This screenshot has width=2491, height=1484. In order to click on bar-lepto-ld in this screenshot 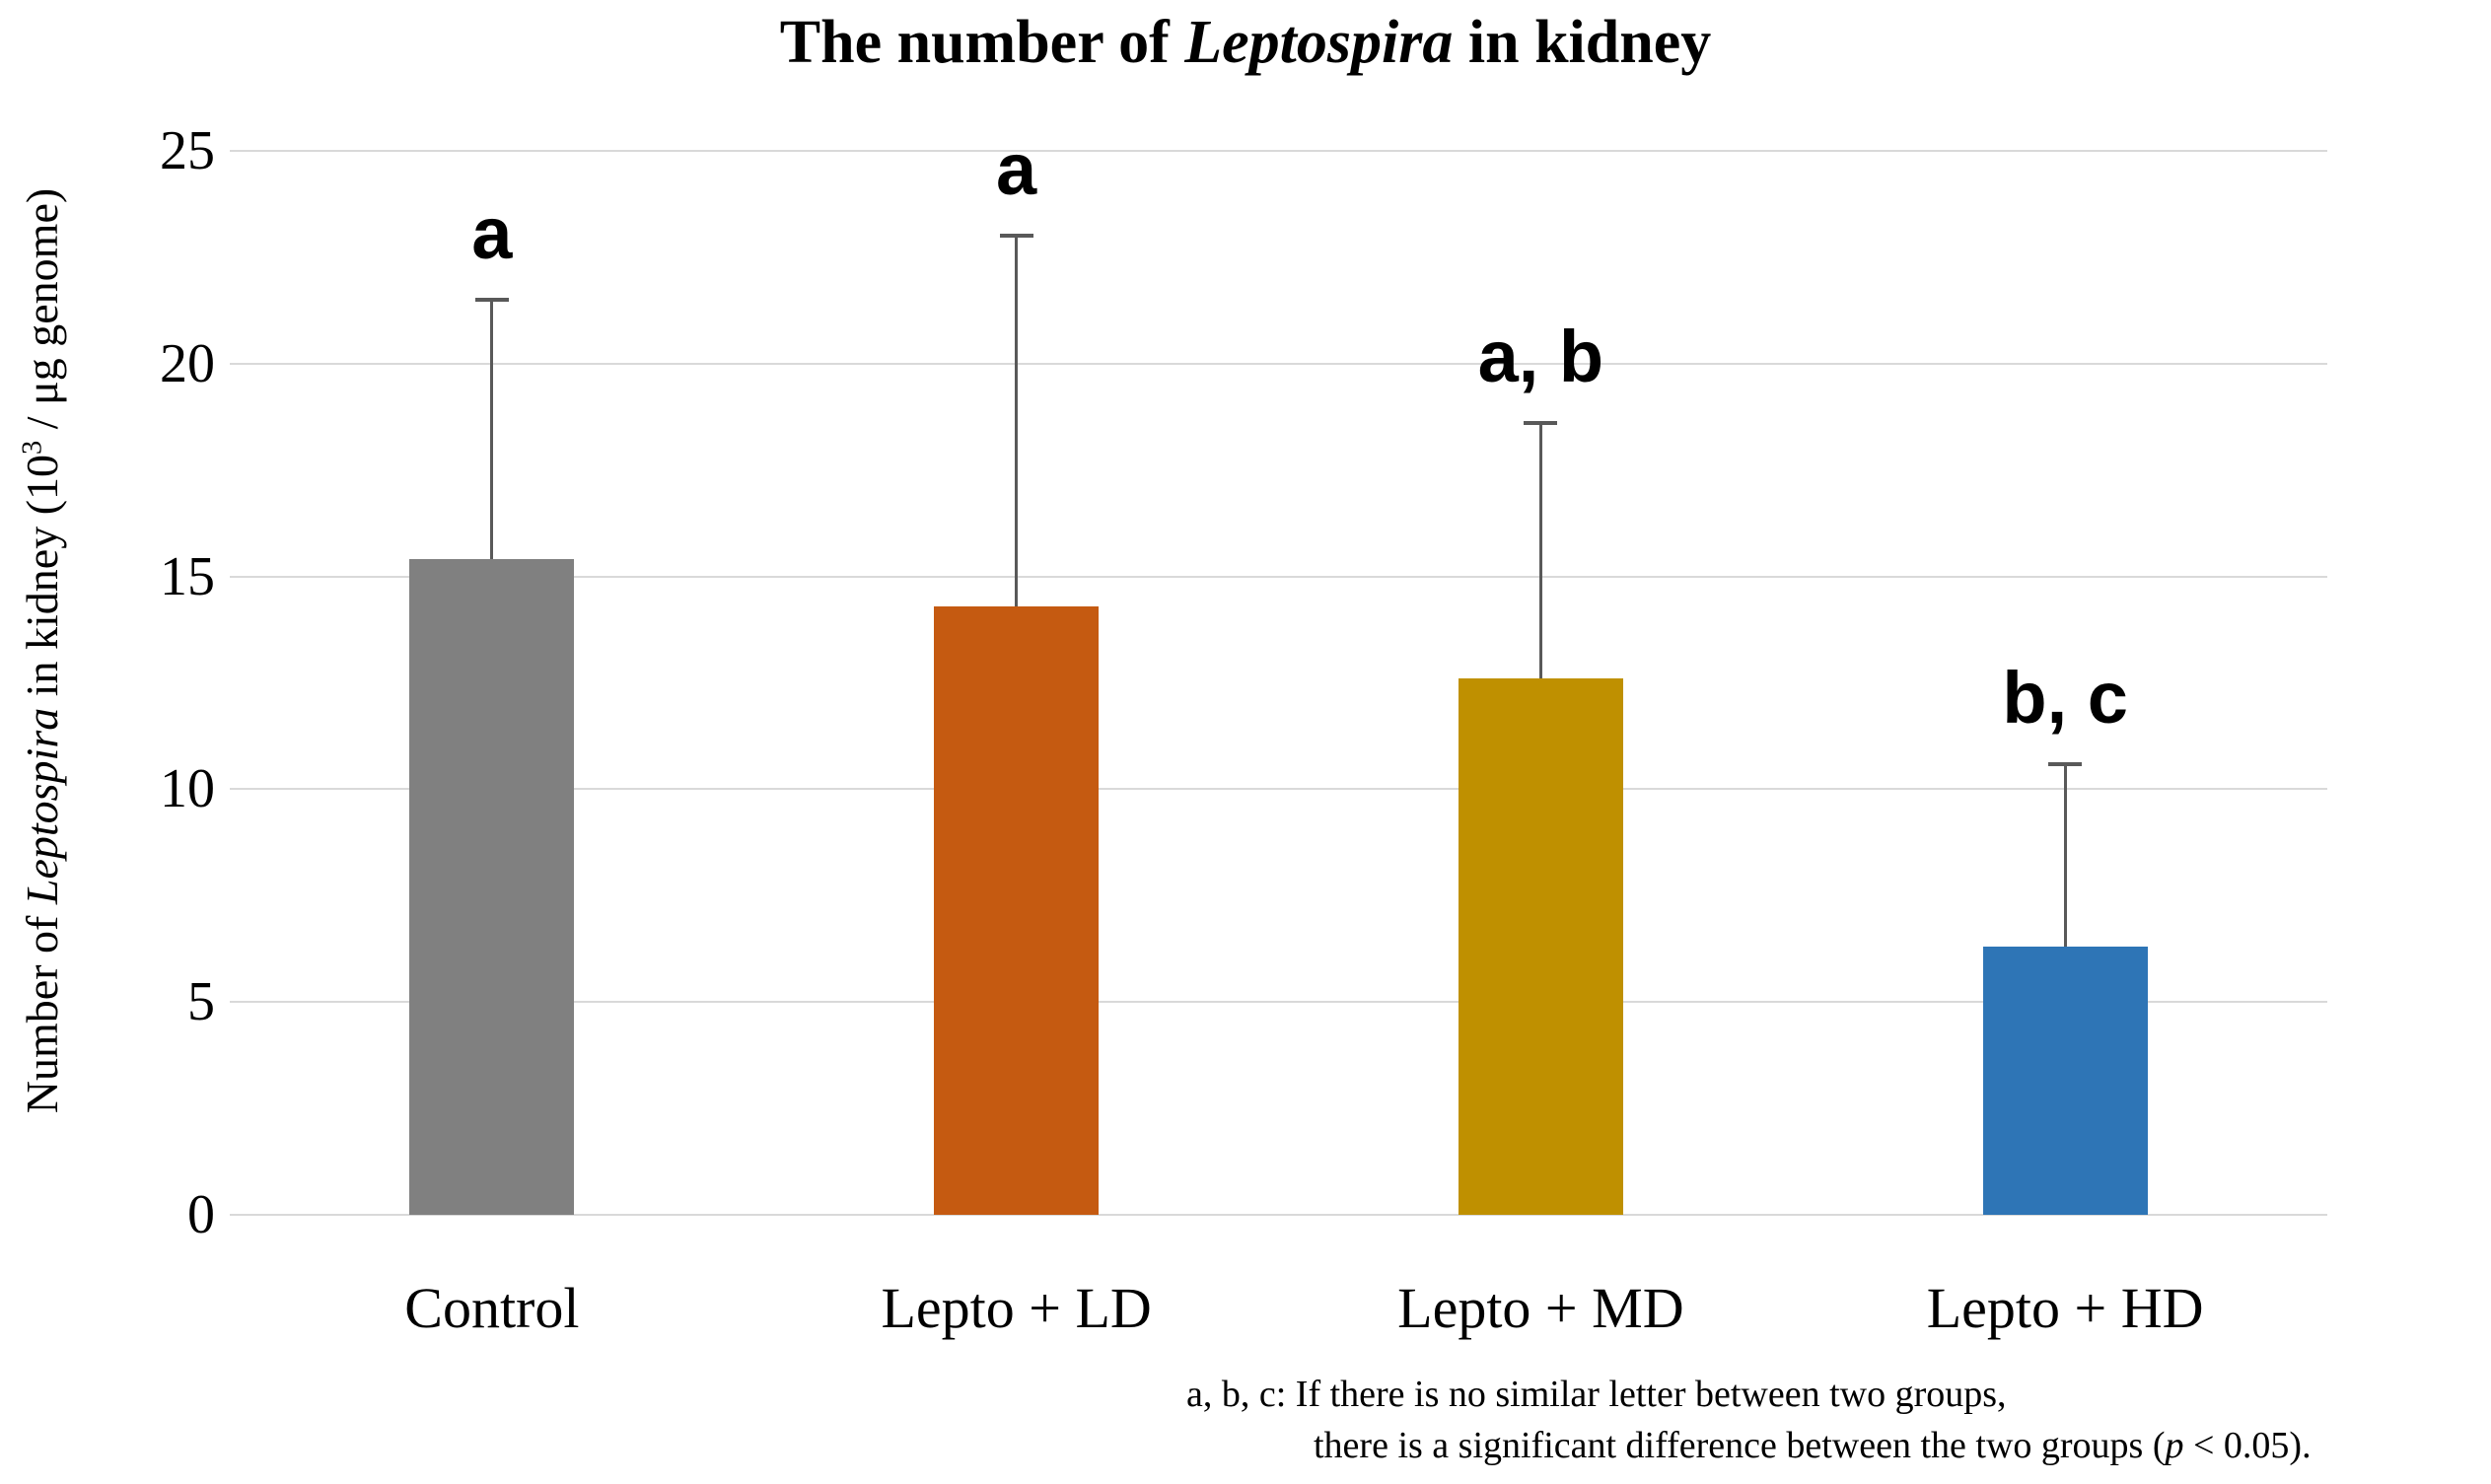, I will do `click(1017, 910)`.